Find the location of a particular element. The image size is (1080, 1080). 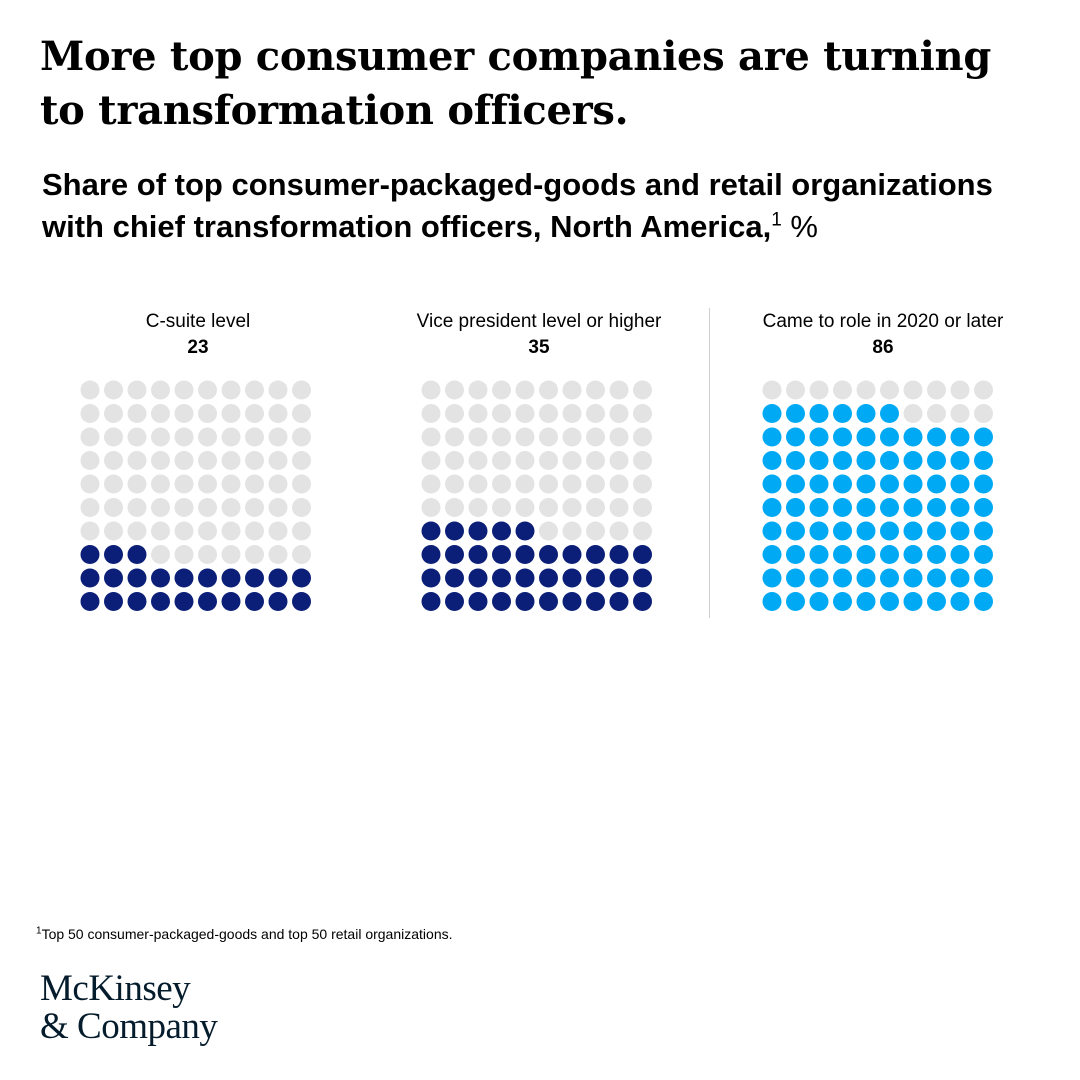

panel-label-vice-president: Vice president level or higher is located at coordinates (539, 321).